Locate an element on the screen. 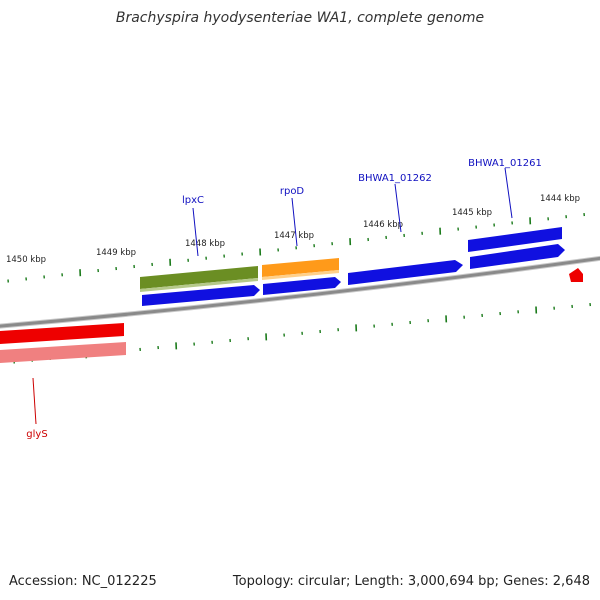 The height and width of the screenshot is (600, 600). tick-label: 1444 kbp is located at coordinates (560, 199).